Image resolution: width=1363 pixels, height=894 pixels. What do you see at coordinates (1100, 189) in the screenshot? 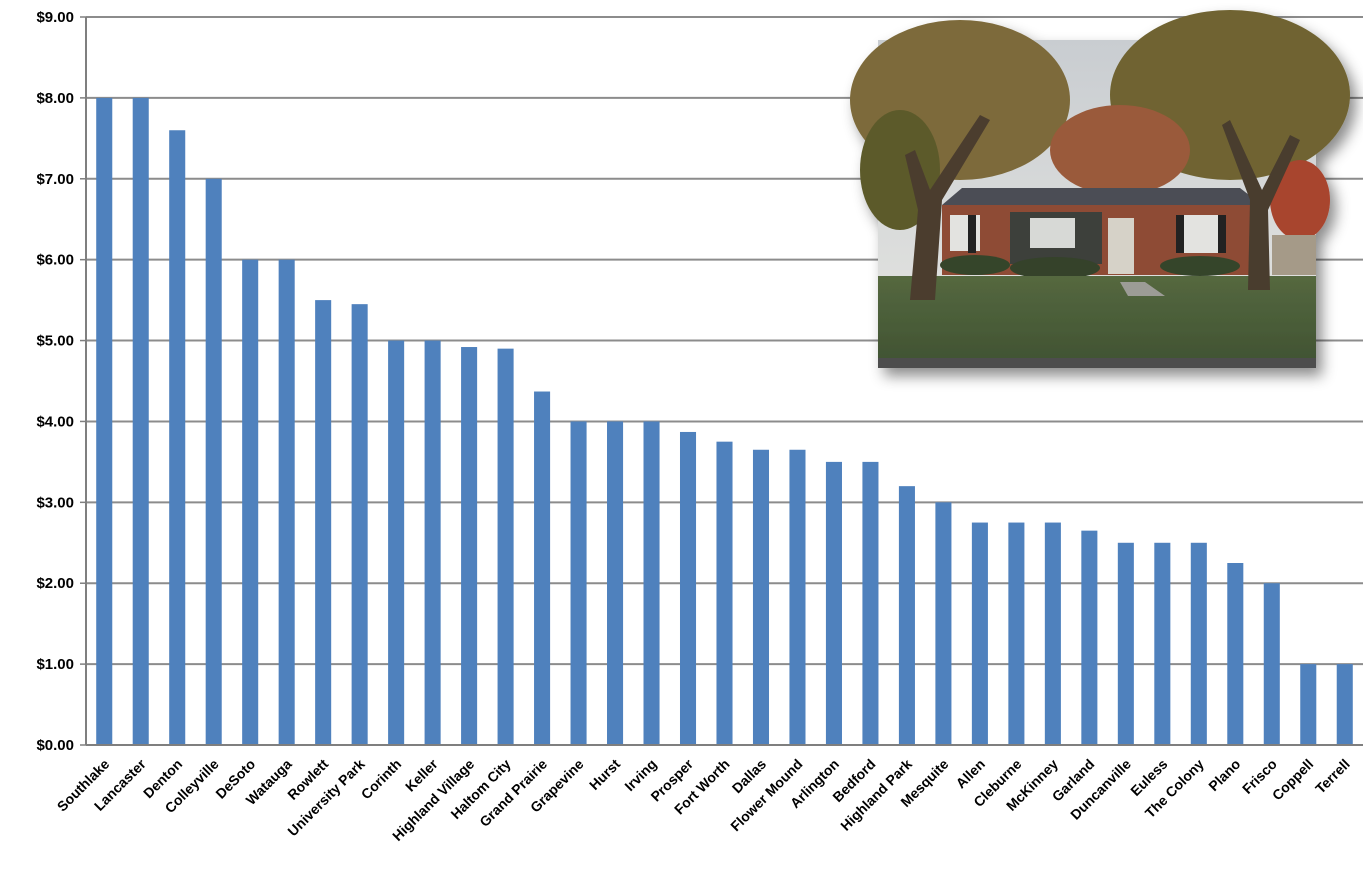
I see `house-photo` at bounding box center [1100, 189].